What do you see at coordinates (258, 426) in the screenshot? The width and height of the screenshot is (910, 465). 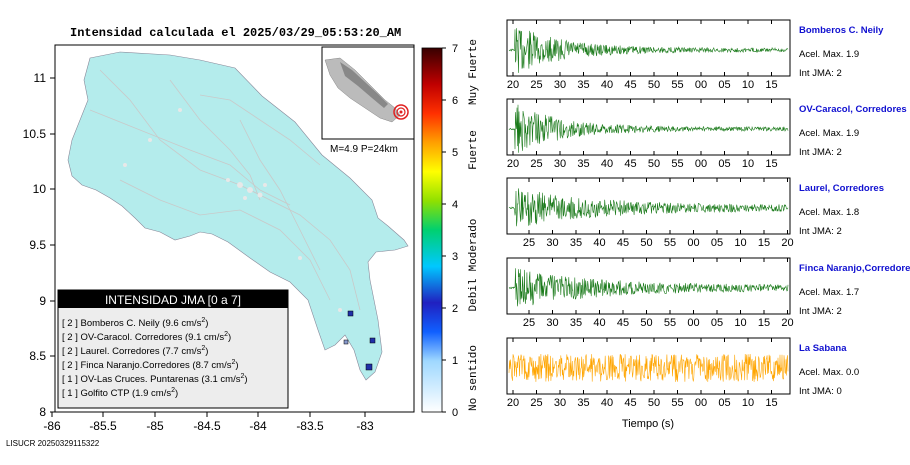 I see `map-x-tick-label: -84` at bounding box center [258, 426].